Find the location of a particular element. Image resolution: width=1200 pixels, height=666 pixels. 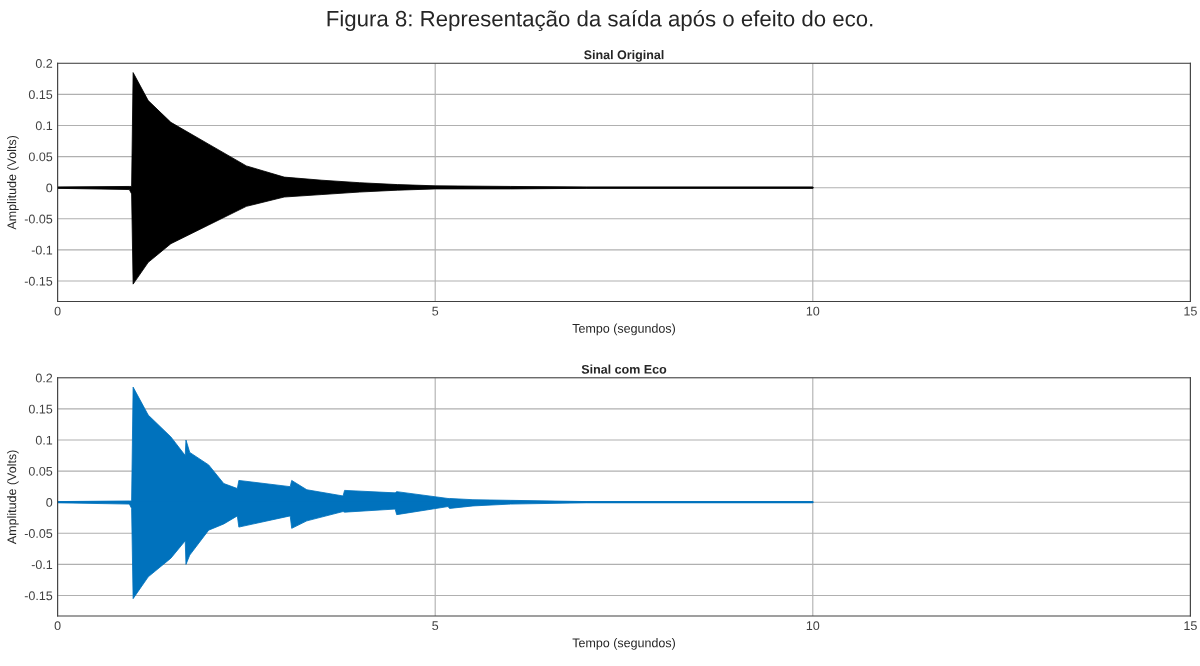

chart-title: Sinal Original is located at coordinates (624, 56).